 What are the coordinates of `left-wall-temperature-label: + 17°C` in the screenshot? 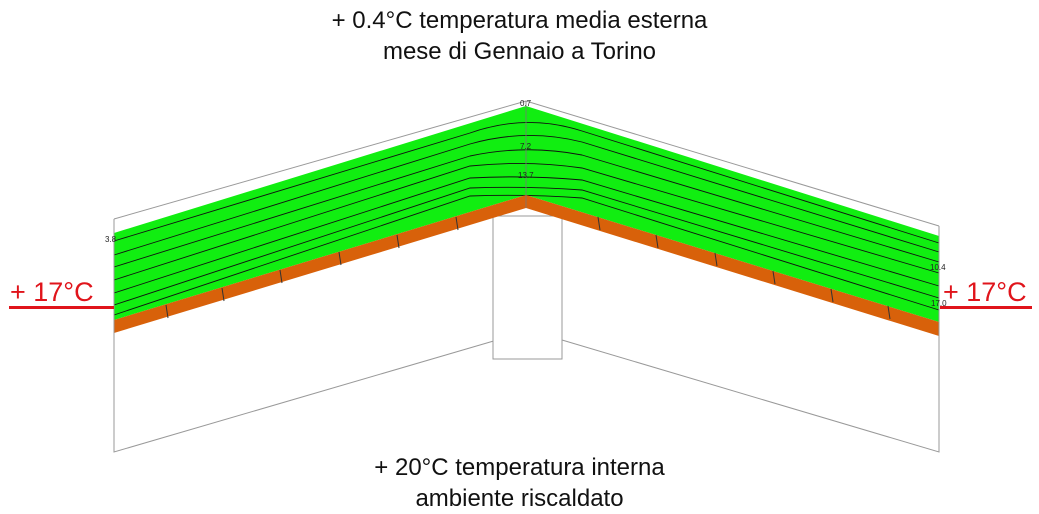 It's located at (52, 292).